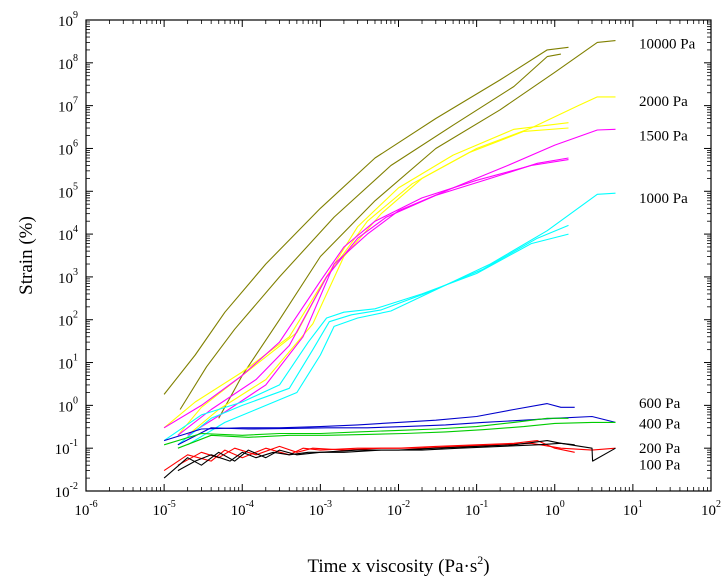 This screenshot has height=585, width=721. What do you see at coordinates (476, 509) in the screenshot?
I see `x-tick-label: 10⁻¹` at bounding box center [476, 509].